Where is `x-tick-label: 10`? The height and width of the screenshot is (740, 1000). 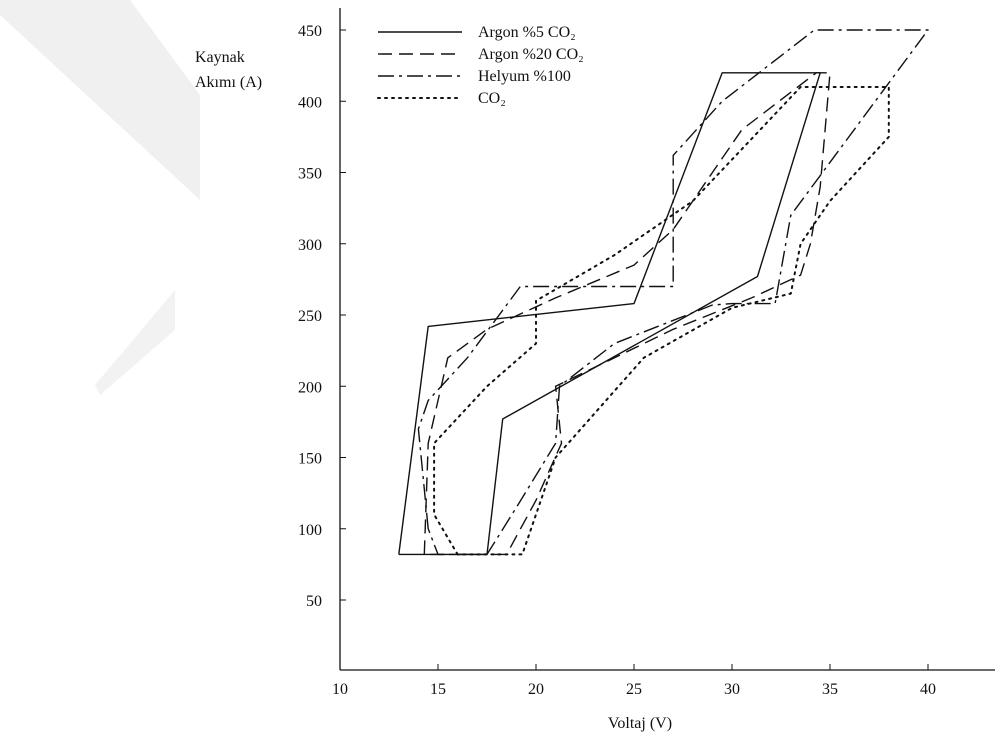 x-tick-label: 10 is located at coordinates (340, 689).